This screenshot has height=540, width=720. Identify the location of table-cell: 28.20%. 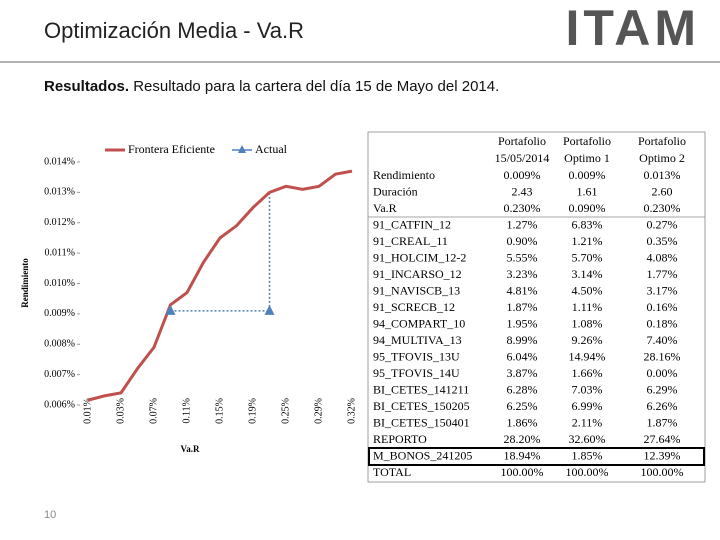
(522, 439).